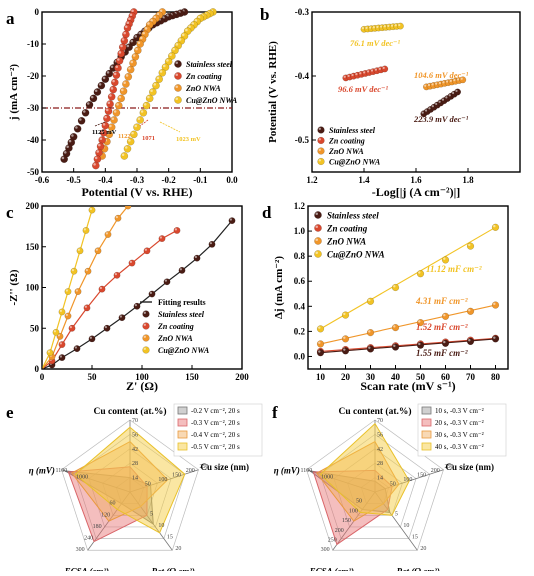 The width and height of the screenshot is (534, 576). Describe the element at coordinates (215, 447) in the screenshot. I see `legend-entry: -0.5 V cm⁻², 20 s` at that location.